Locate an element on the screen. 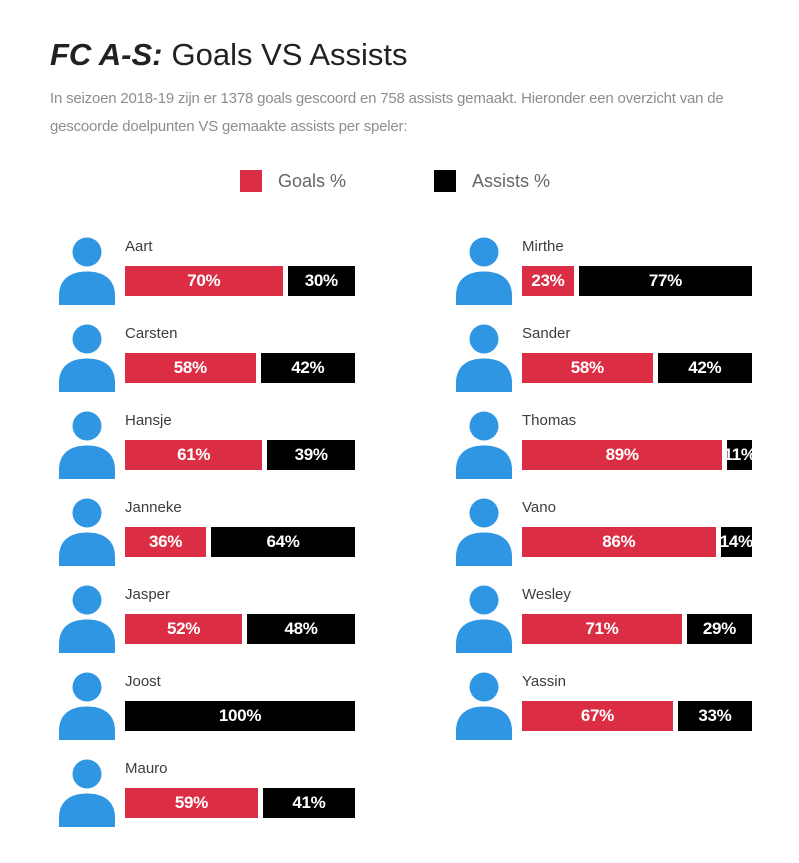 The width and height of the screenshot is (799, 863). assists-pct-label: 64% is located at coordinates (283, 541).